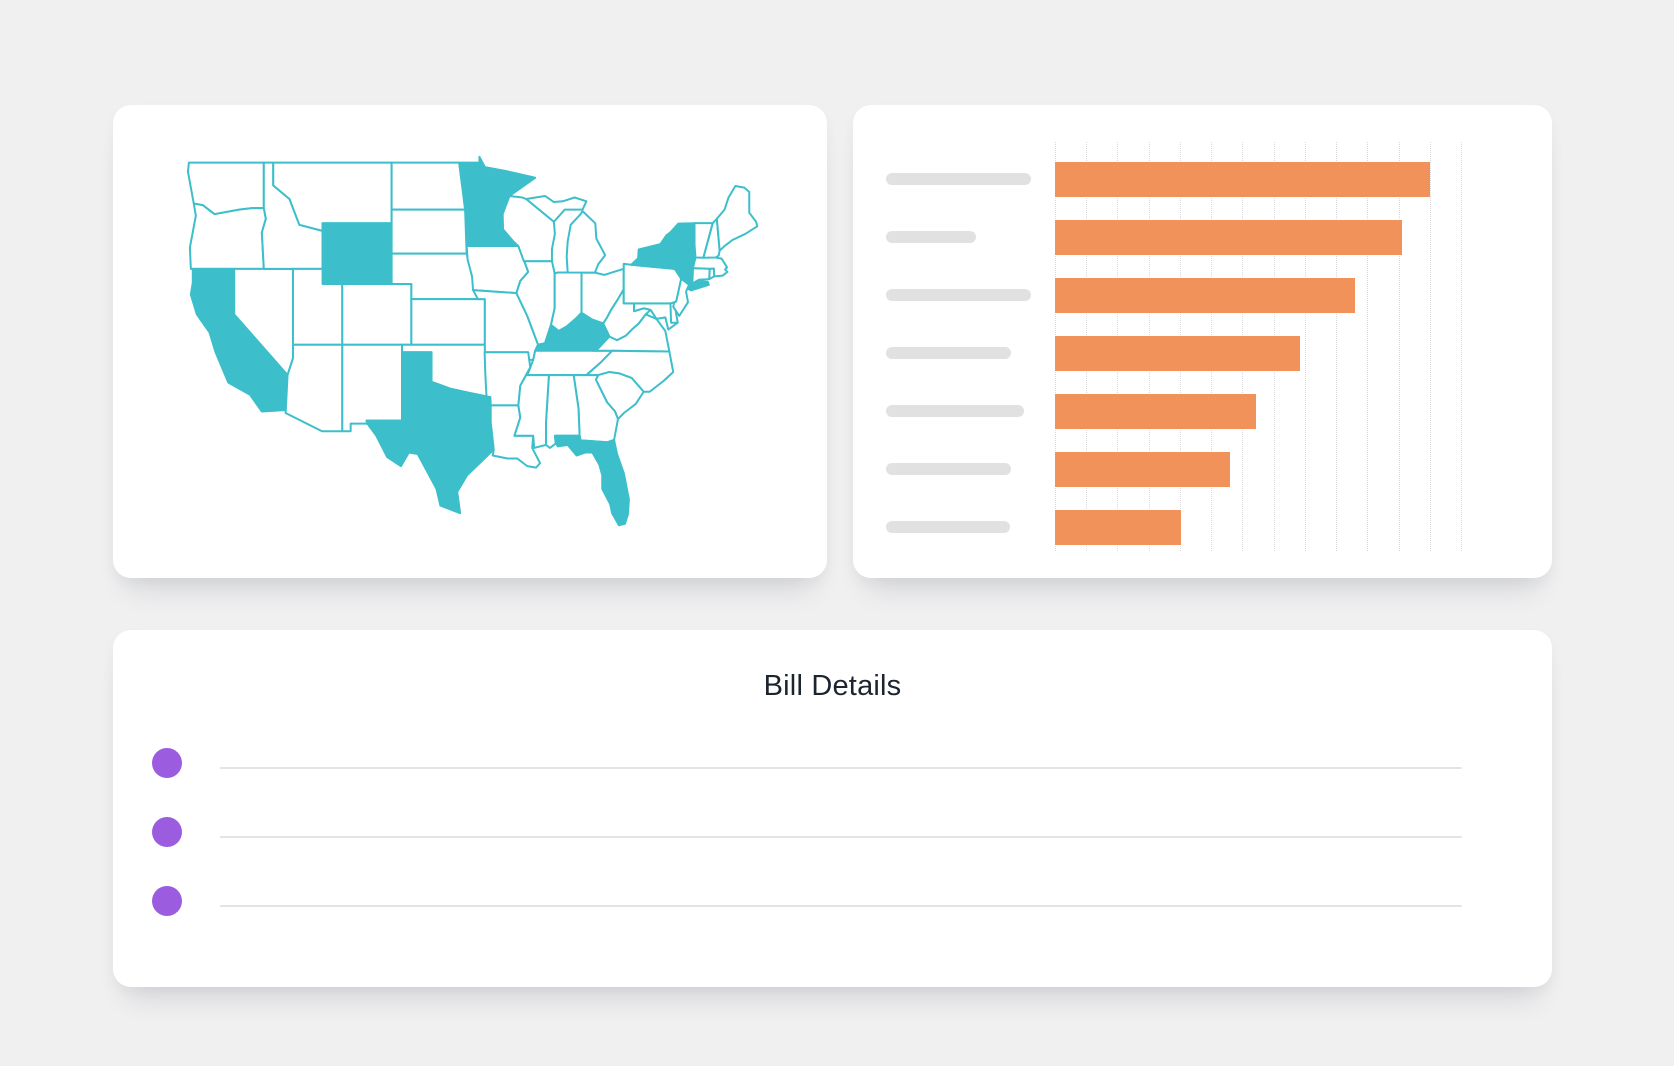 This screenshot has height=1066, width=1674. What do you see at coordinates (832, 686) in the screenshot?
I see `bill-details-title: Bill Details` at bounding box center [832, 686].